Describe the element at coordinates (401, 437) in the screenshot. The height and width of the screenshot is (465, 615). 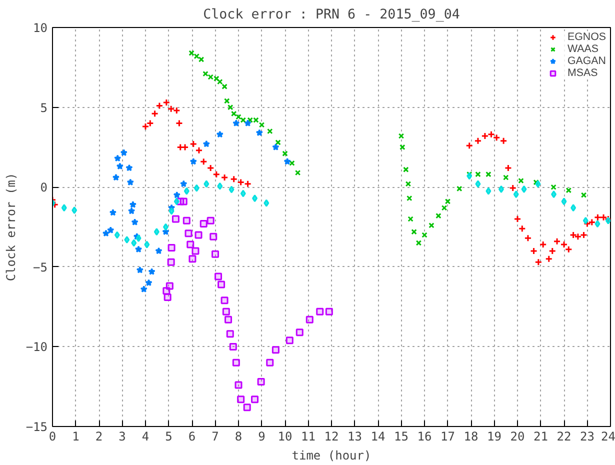
I see `x-tick-label: 15` at that location.